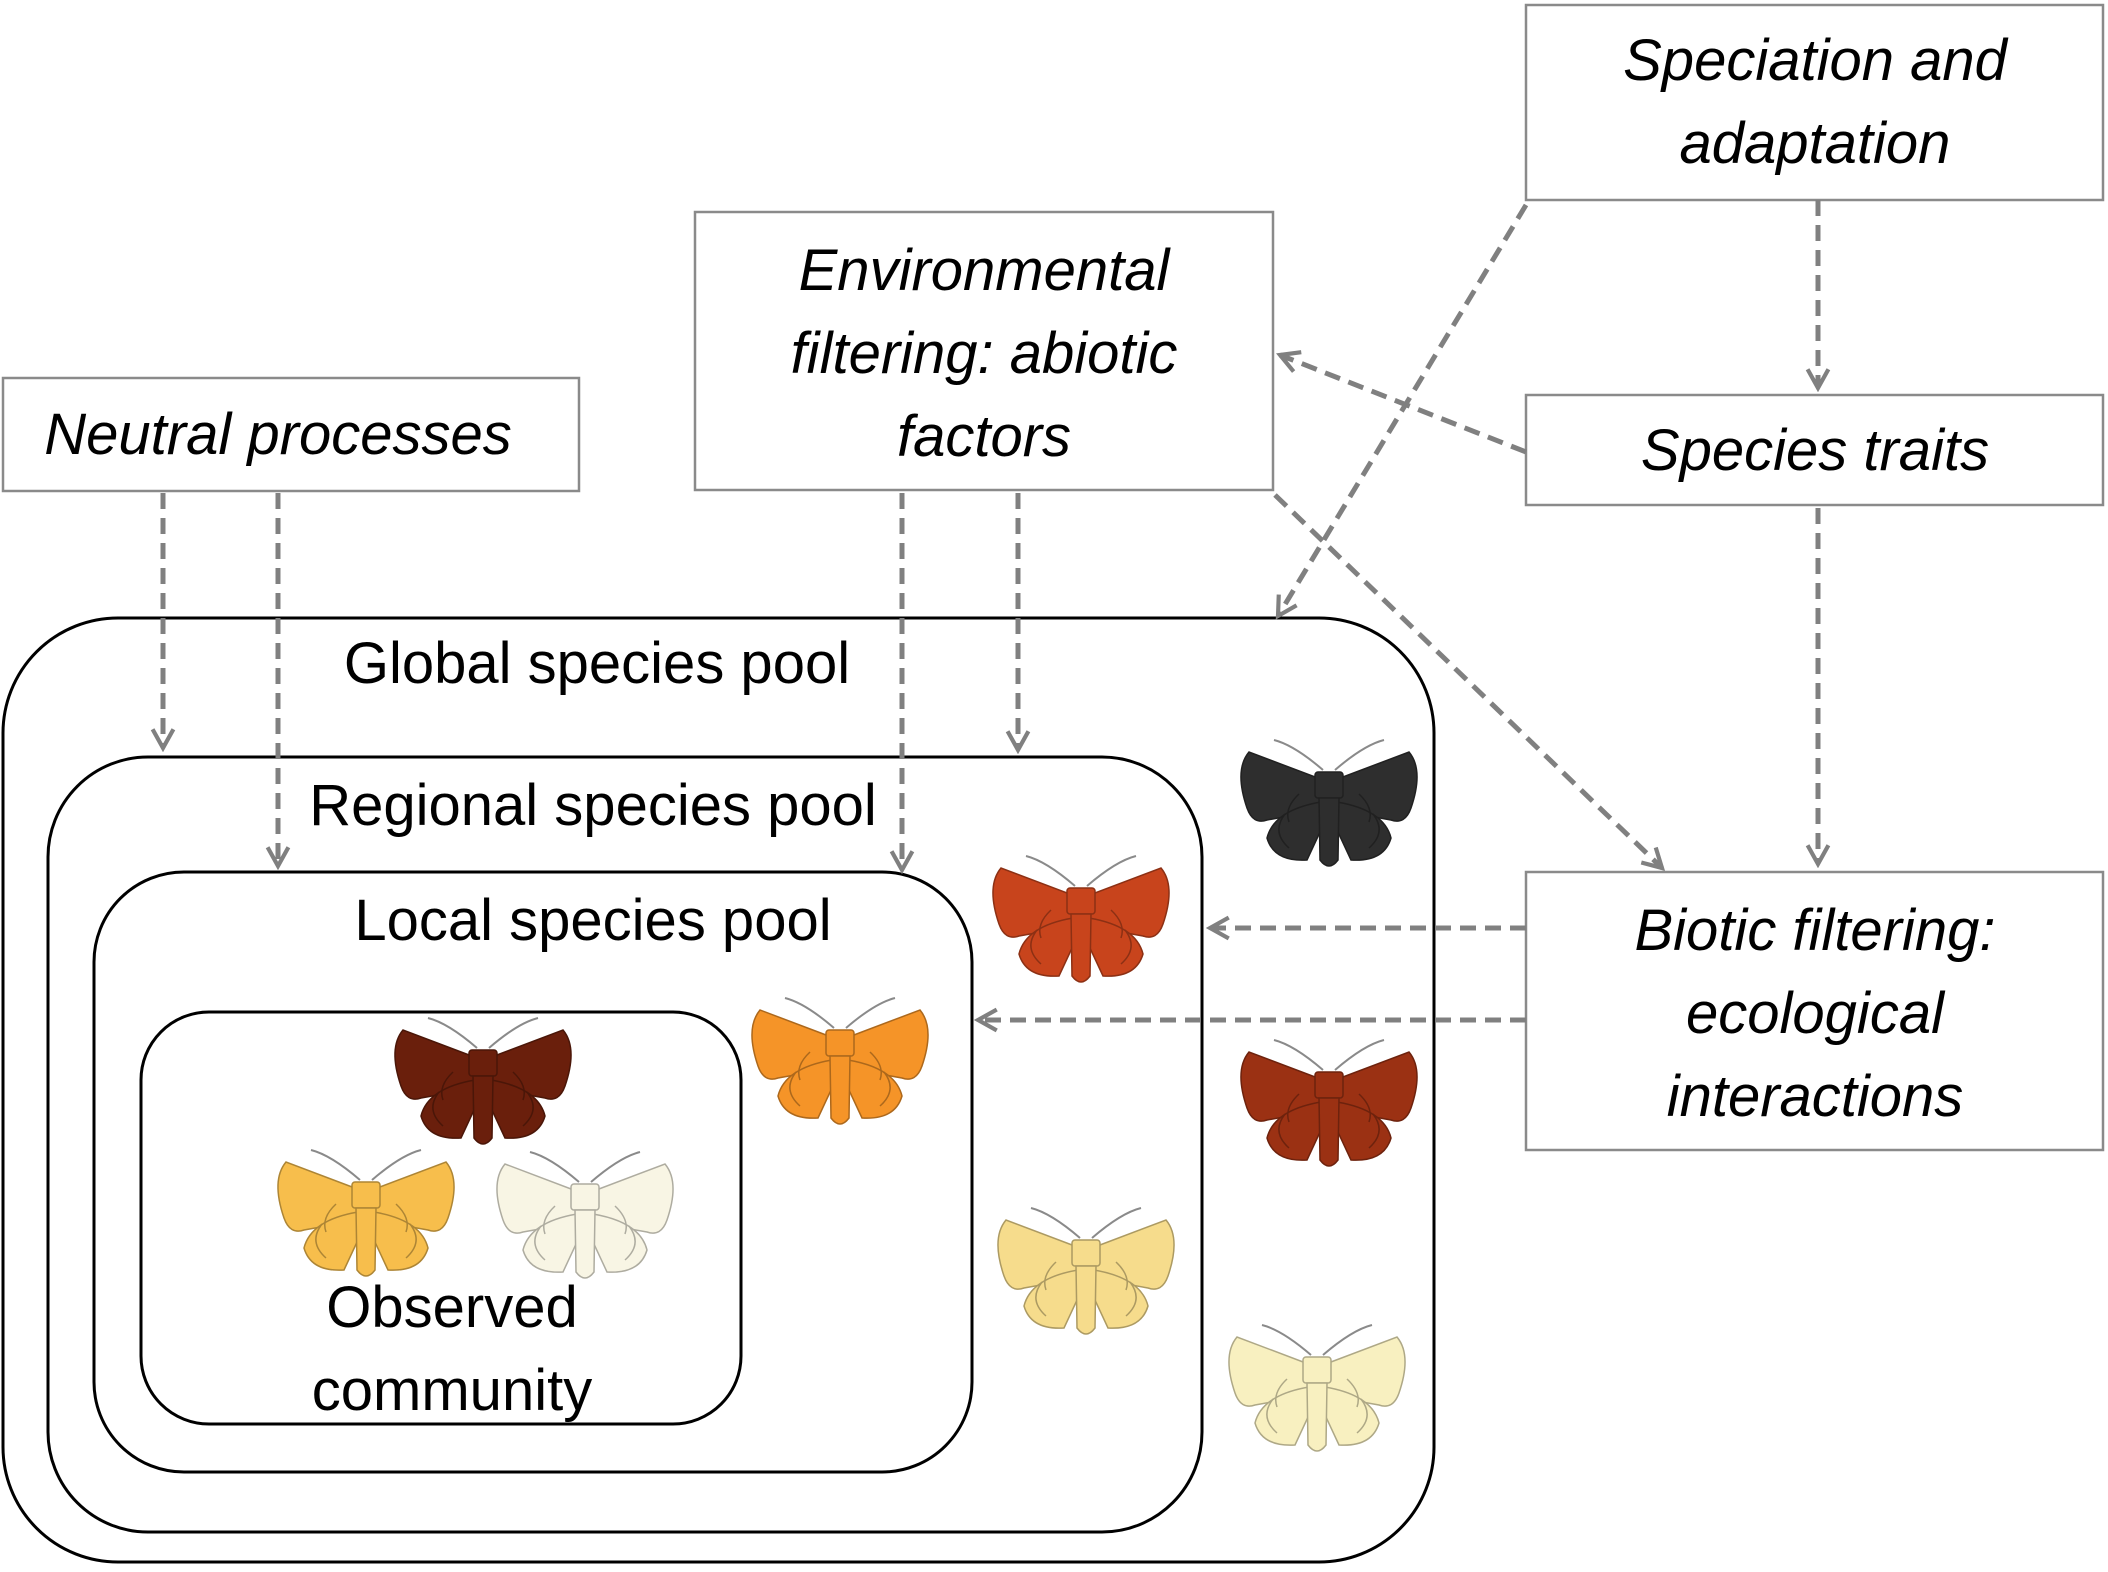  Describe the element at coordinates (1403, 405) in the screenshot. I see `arrow-traits-to-environmental` at that location.